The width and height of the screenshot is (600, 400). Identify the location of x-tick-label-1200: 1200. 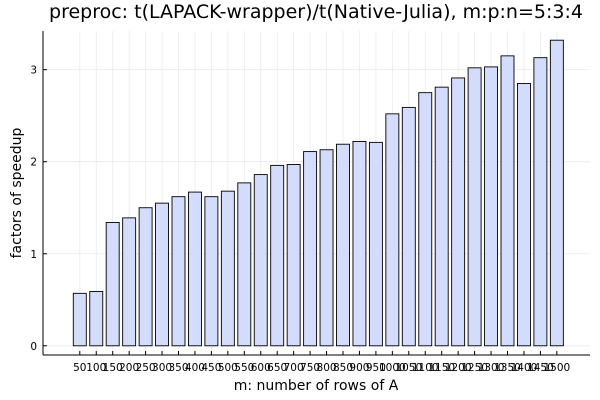
(458, 368).